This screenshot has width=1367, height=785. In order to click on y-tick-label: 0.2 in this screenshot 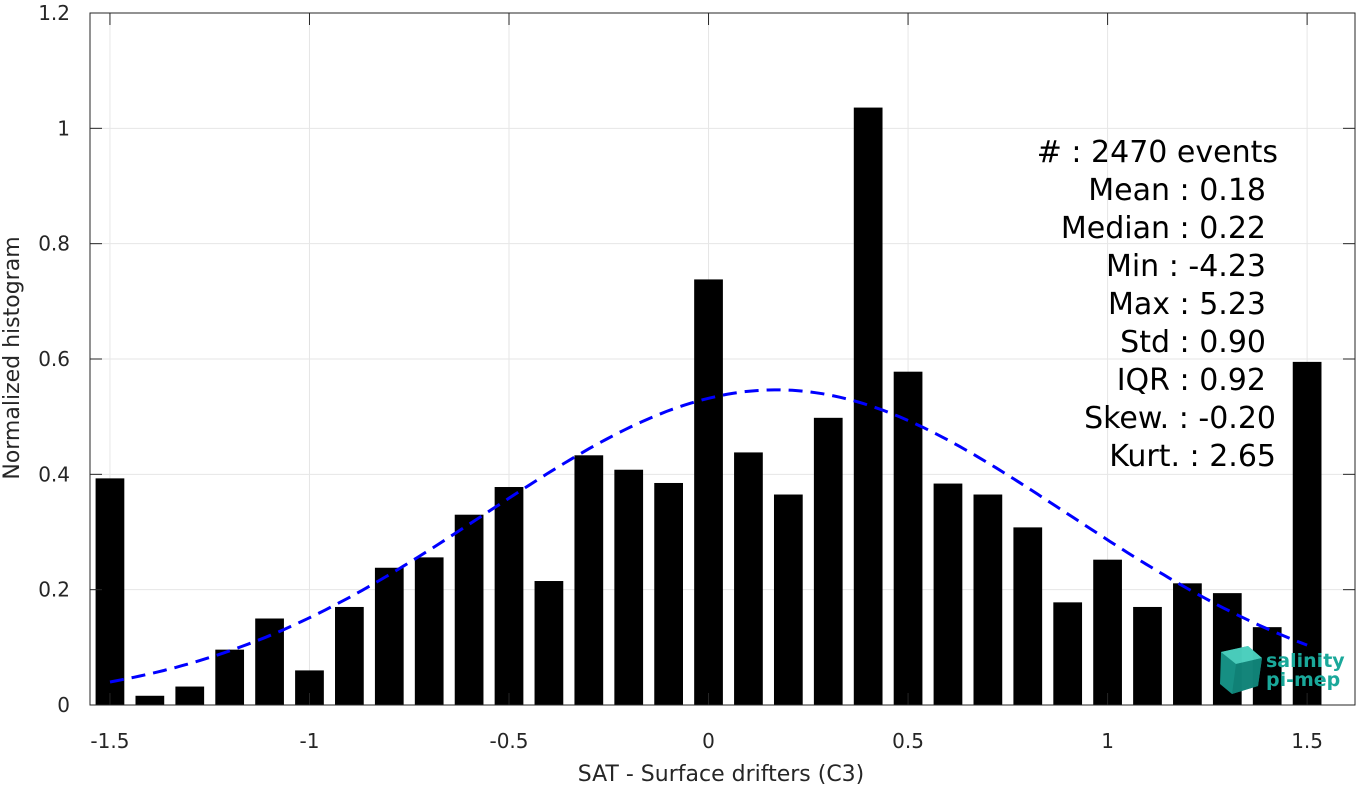, I will do `click(54, 590)`.